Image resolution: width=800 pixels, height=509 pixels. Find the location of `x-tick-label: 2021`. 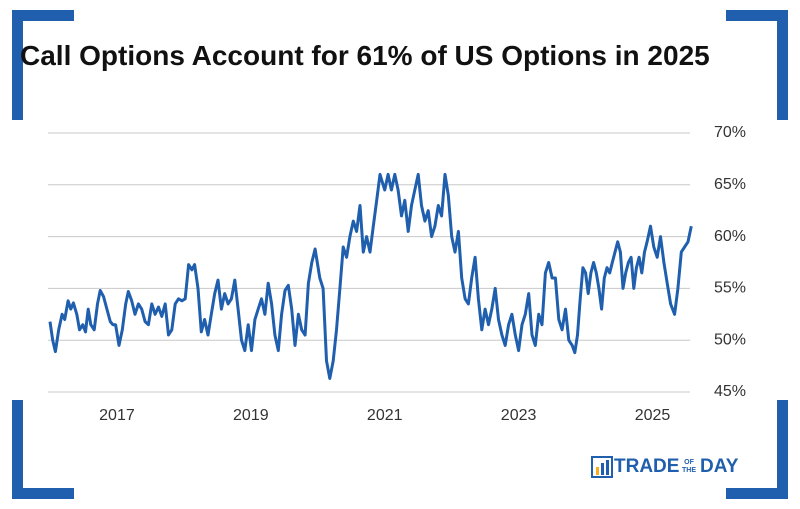

x-tick-label: 2021 is located at coordinates (385, 415).